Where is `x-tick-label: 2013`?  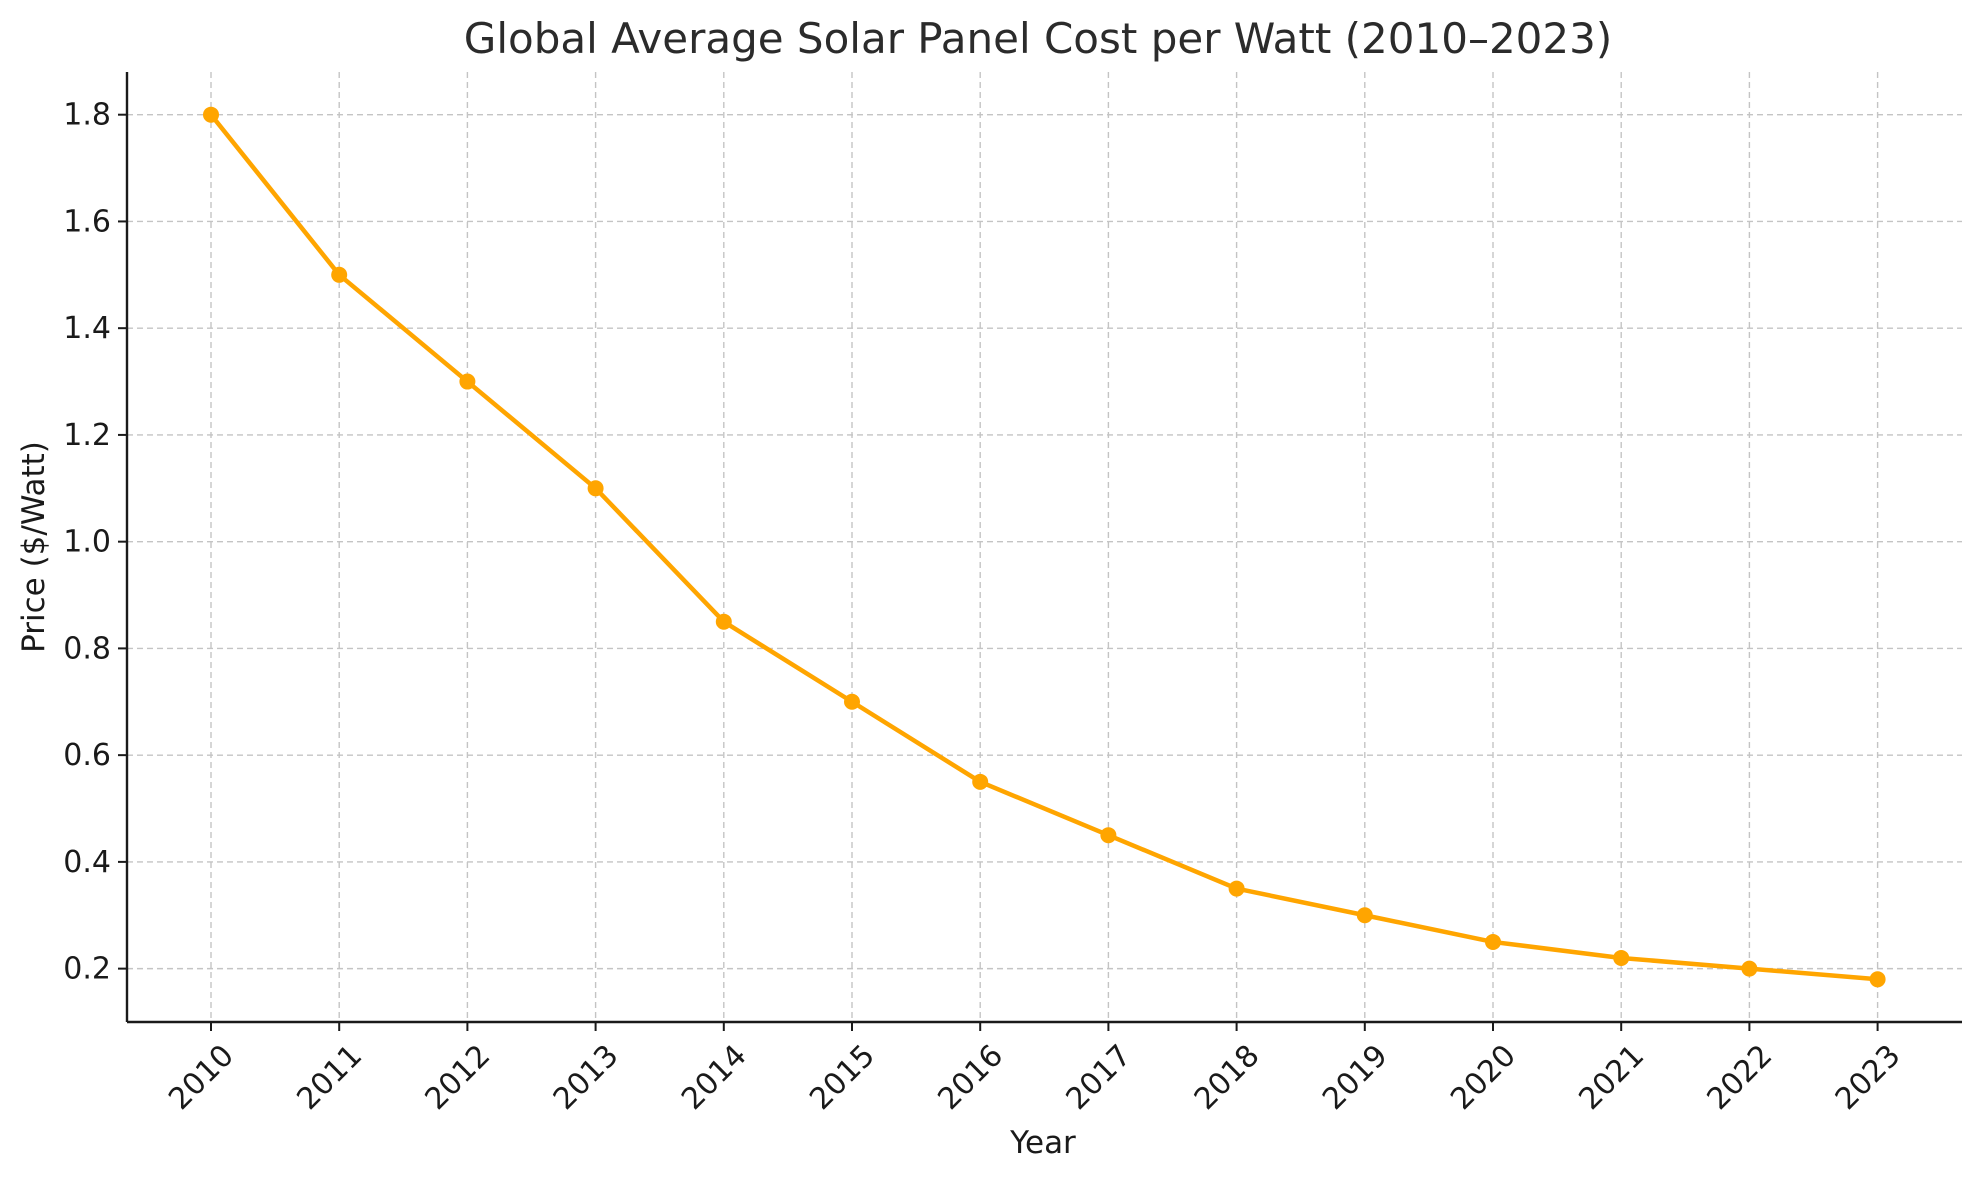
x-tick-label: 2013 is located at coordinates (586, 1077).